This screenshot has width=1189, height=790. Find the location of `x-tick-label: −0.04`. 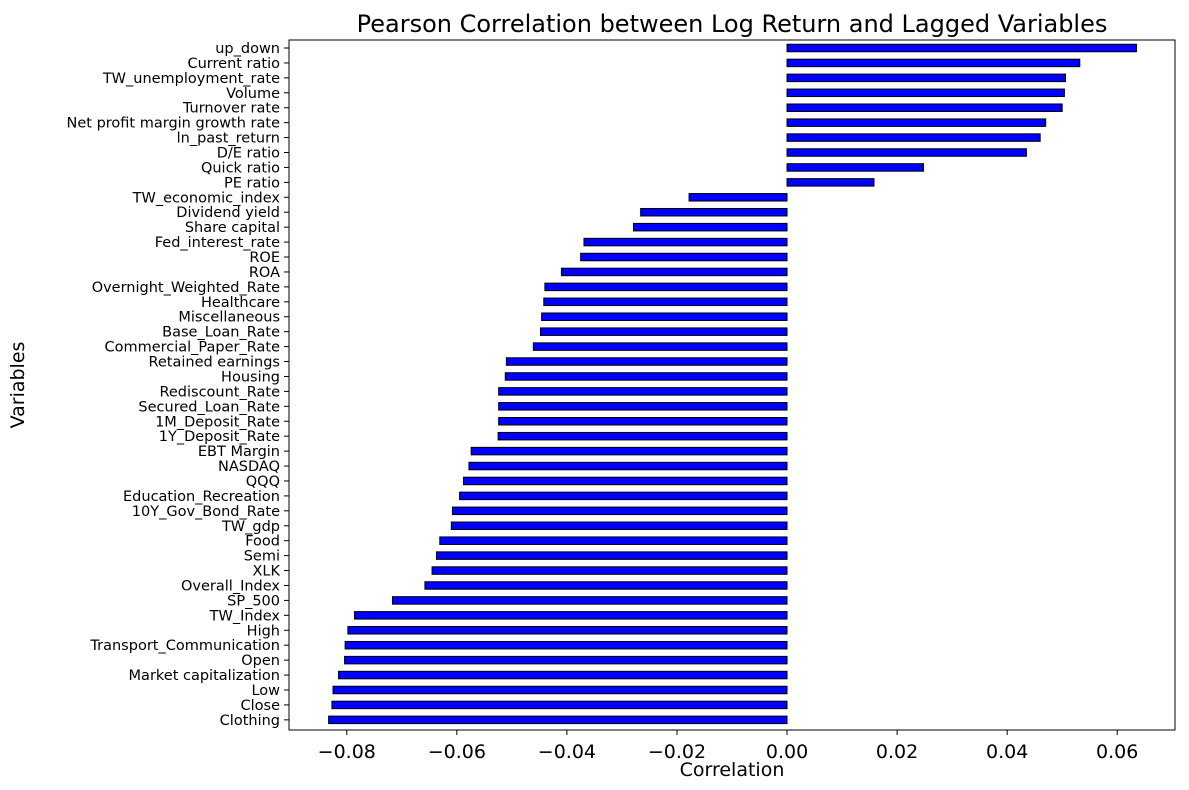

x-tick-label: −0.04 is located at coordinates (567, 752).